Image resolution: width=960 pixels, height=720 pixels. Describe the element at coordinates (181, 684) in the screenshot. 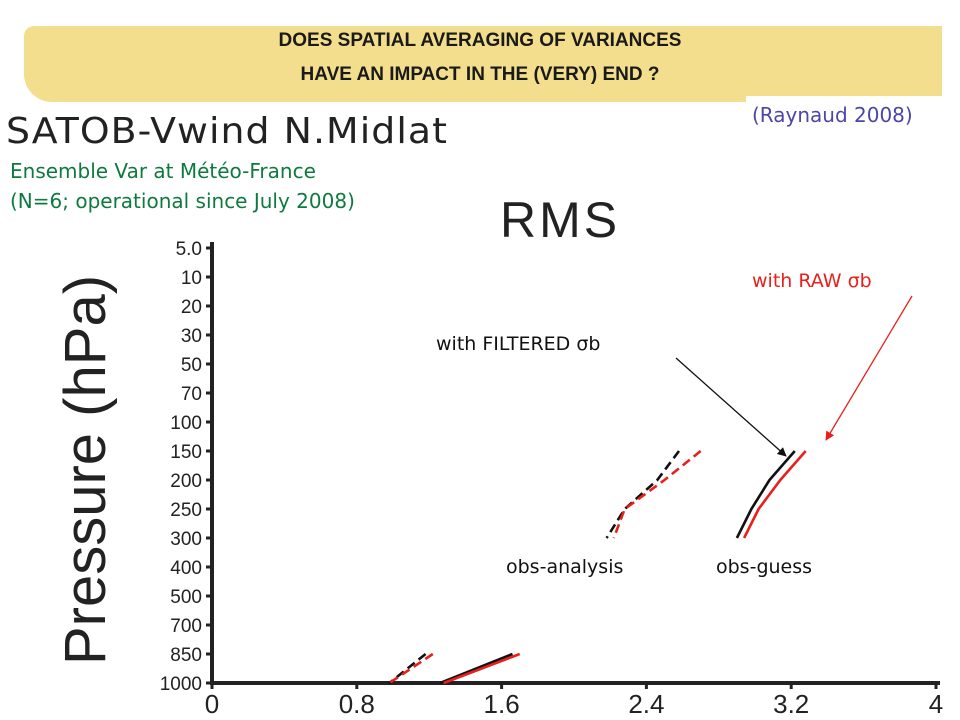

I see `y-tick-label: 1000` at that location.